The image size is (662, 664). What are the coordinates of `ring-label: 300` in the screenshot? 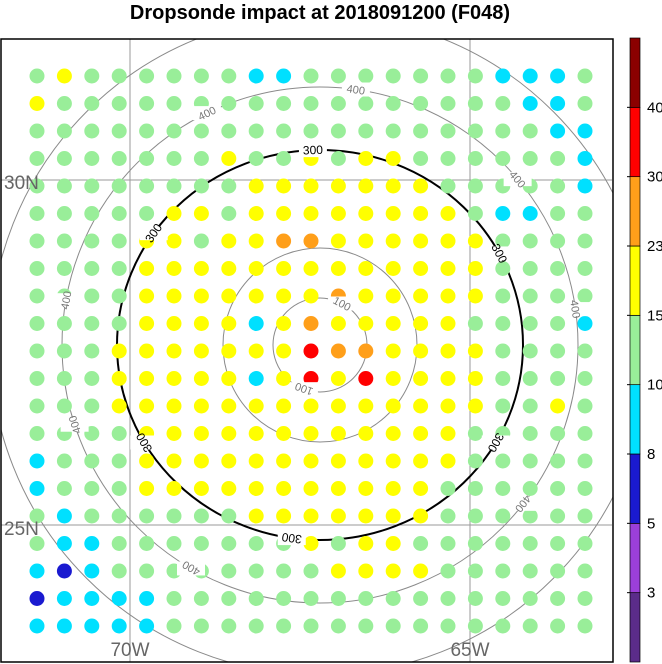 It's located at (292, 538).